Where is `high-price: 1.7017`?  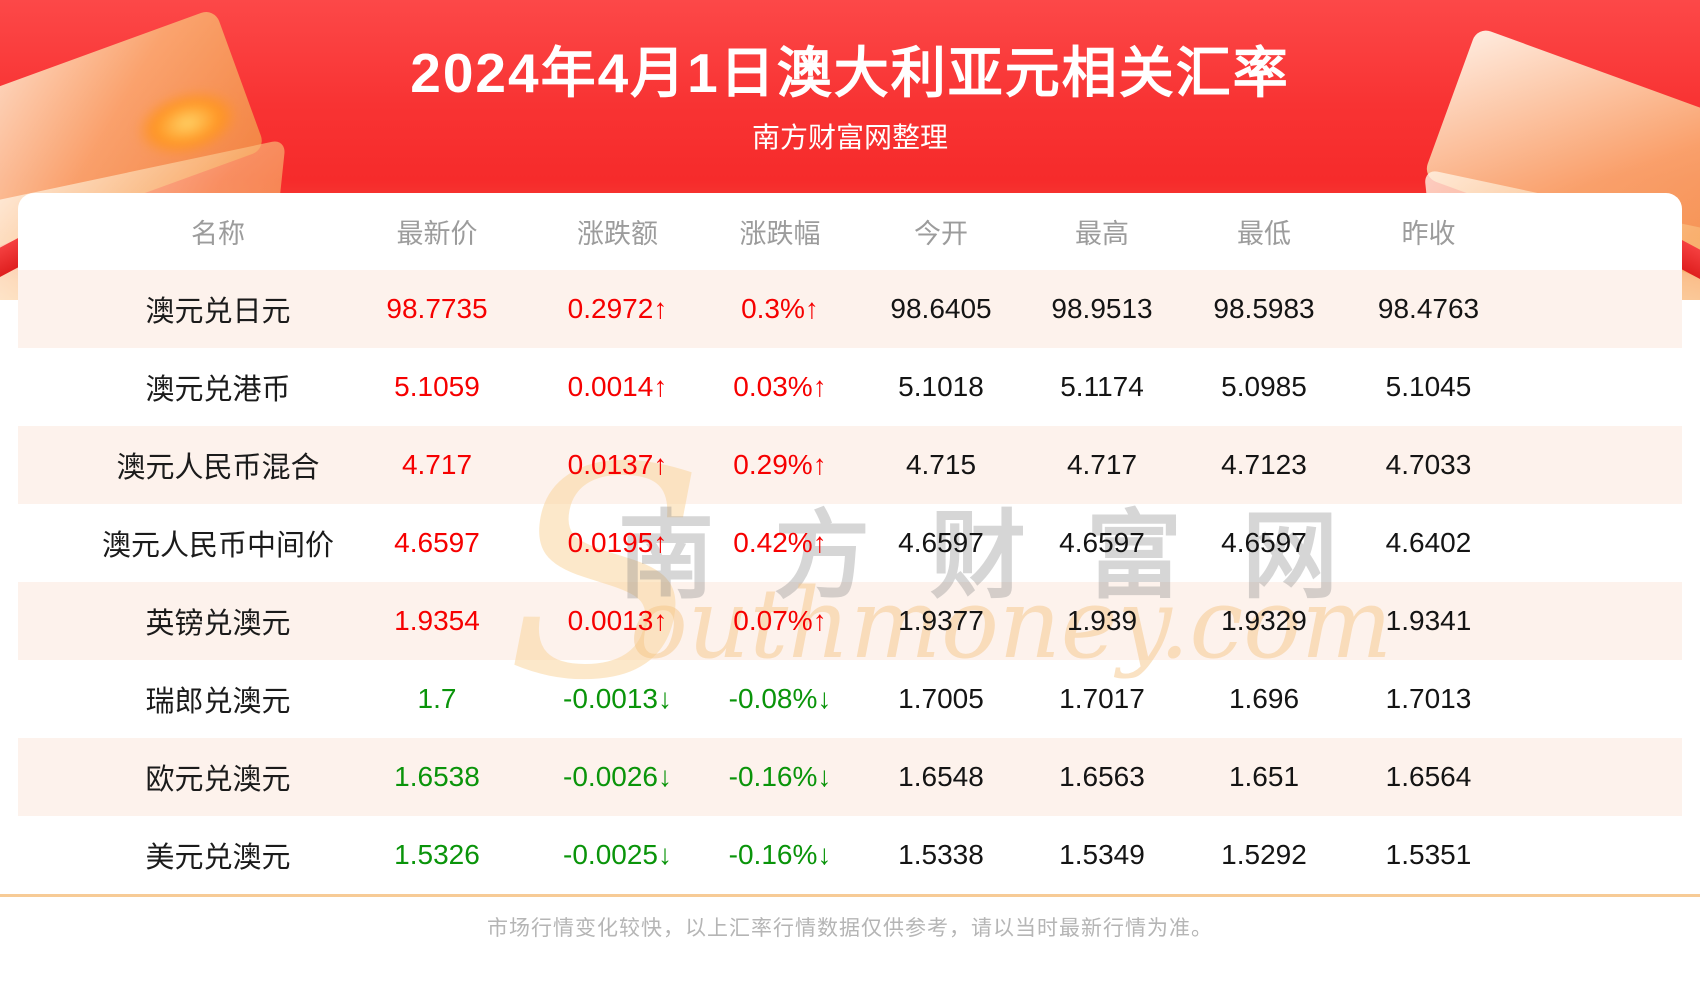
high-price: 1.7017 is located at coordinates (1102, 698).